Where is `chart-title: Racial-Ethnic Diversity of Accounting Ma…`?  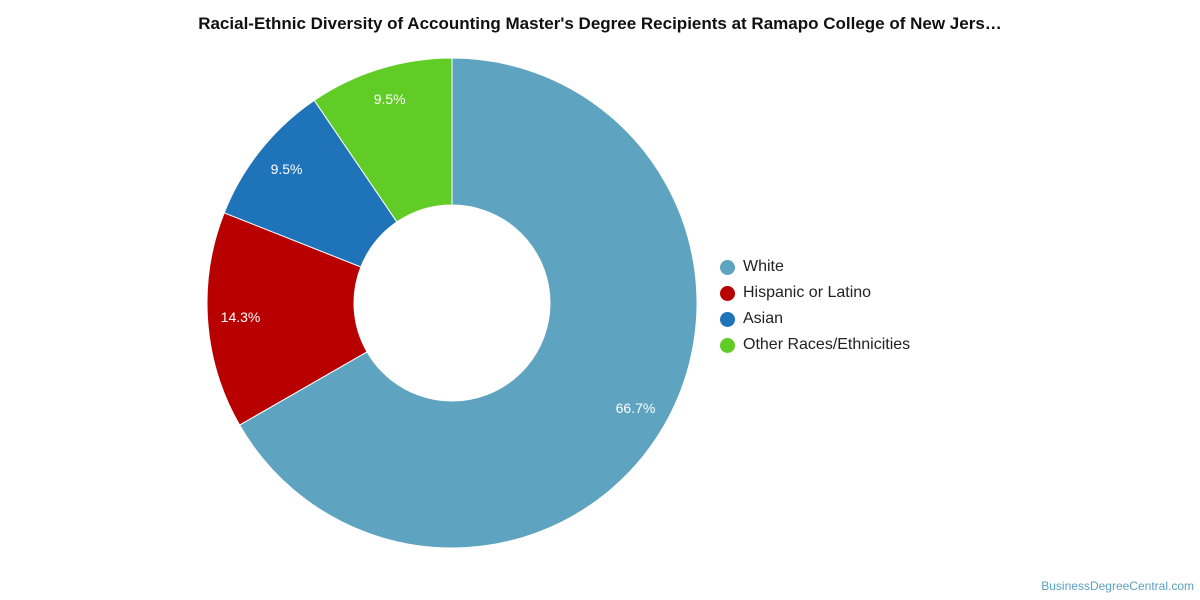 chart-title: Racial-Ethnic Diversity of Accounting Ma… is located at coordinates (600, 23).